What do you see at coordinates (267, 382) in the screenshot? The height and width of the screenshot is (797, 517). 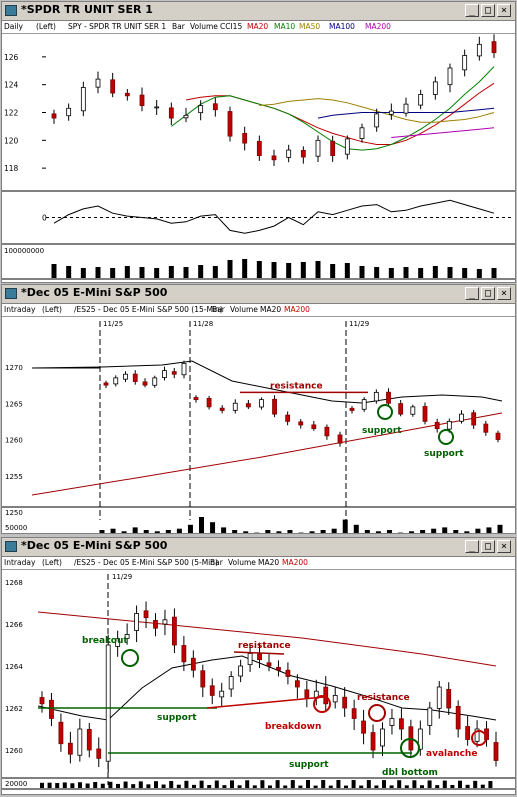 I see `ma20-line` at bounding box center [267, 382].